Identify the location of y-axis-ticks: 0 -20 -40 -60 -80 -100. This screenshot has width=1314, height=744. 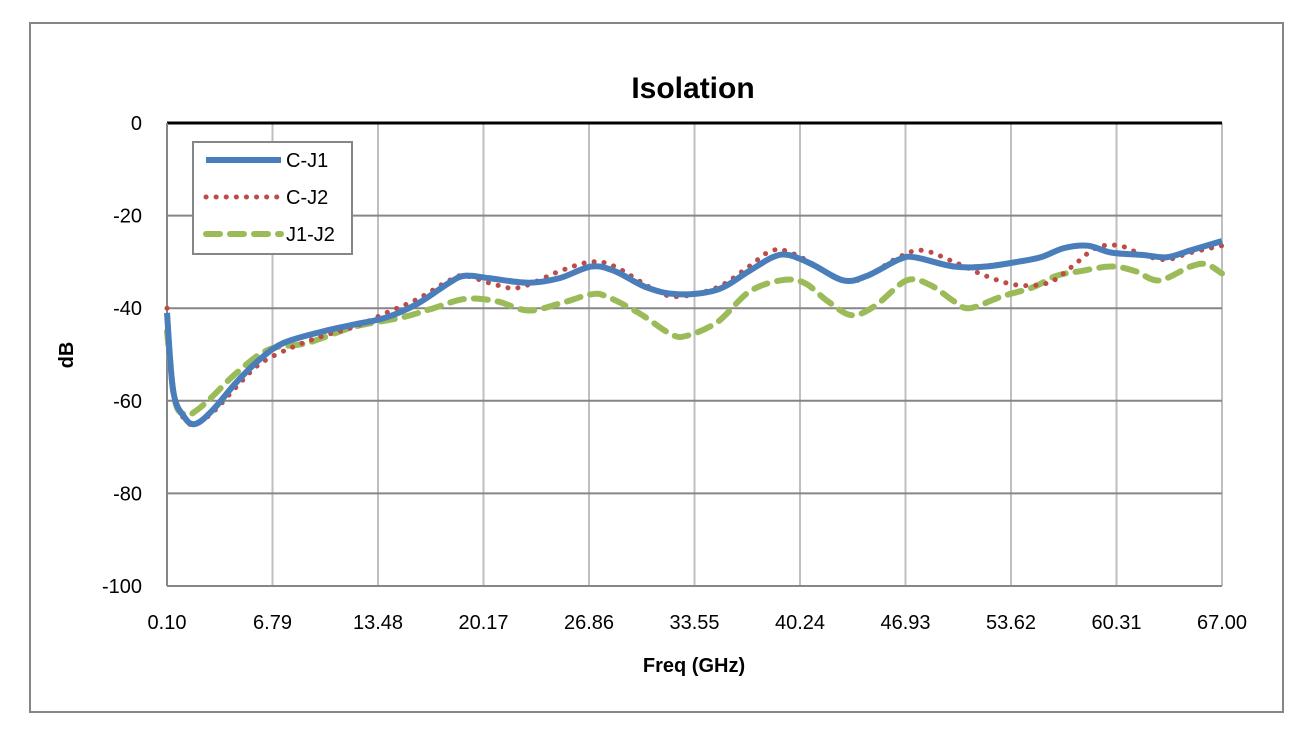
(122, 355).